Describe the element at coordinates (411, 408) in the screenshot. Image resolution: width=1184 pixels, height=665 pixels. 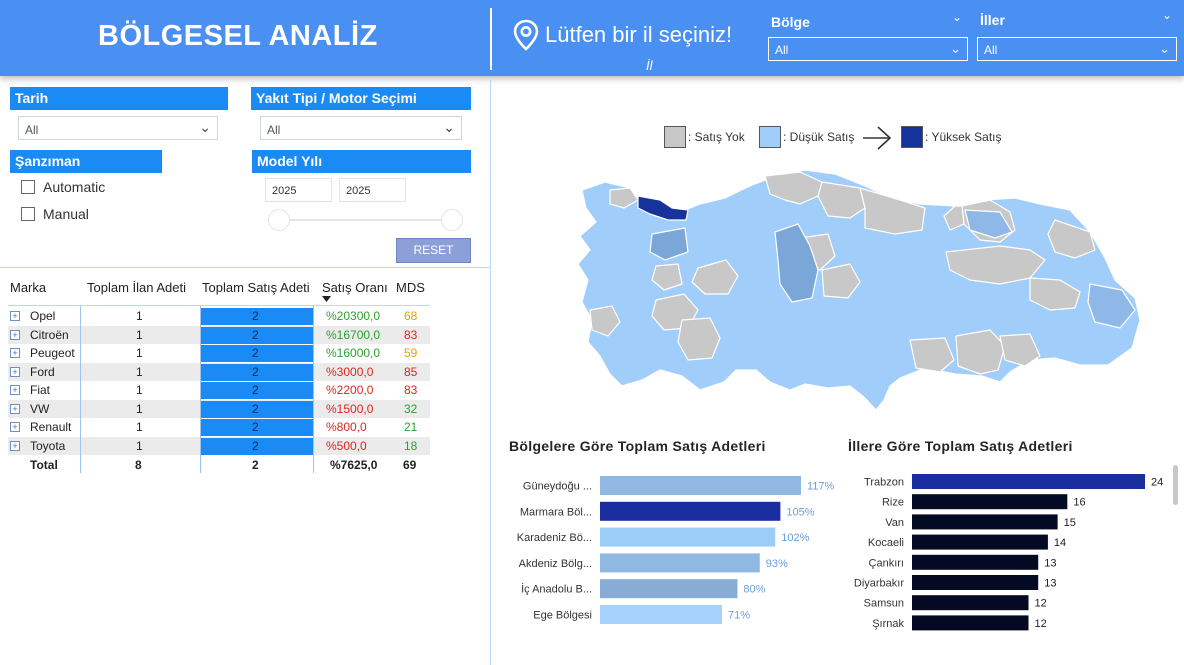
I see `cell-mds: 32` at that location.